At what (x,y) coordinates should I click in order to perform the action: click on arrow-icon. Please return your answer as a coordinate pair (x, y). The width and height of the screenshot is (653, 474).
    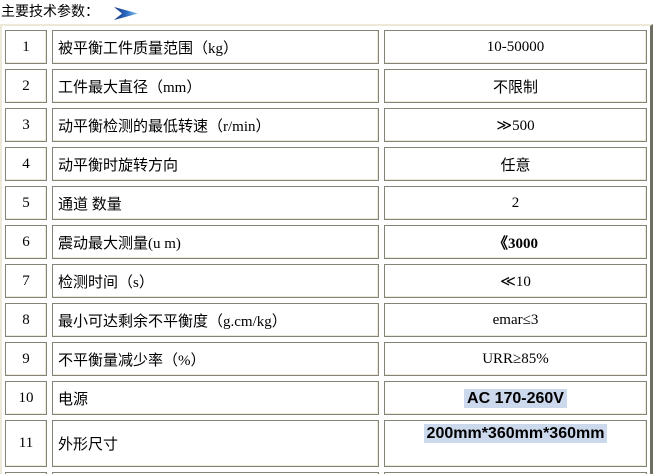
    Looking at the image, I should click on (126, 13).